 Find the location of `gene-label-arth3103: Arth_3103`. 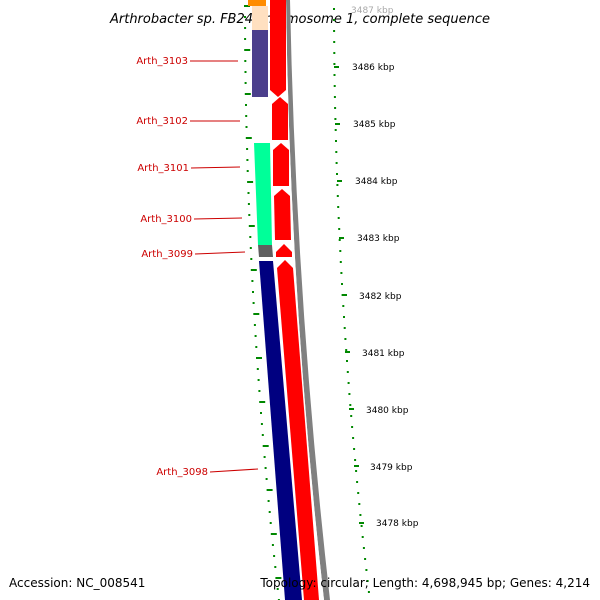

gene-label-arth3103: Arth_3103 is located at coordinates (162, 61).